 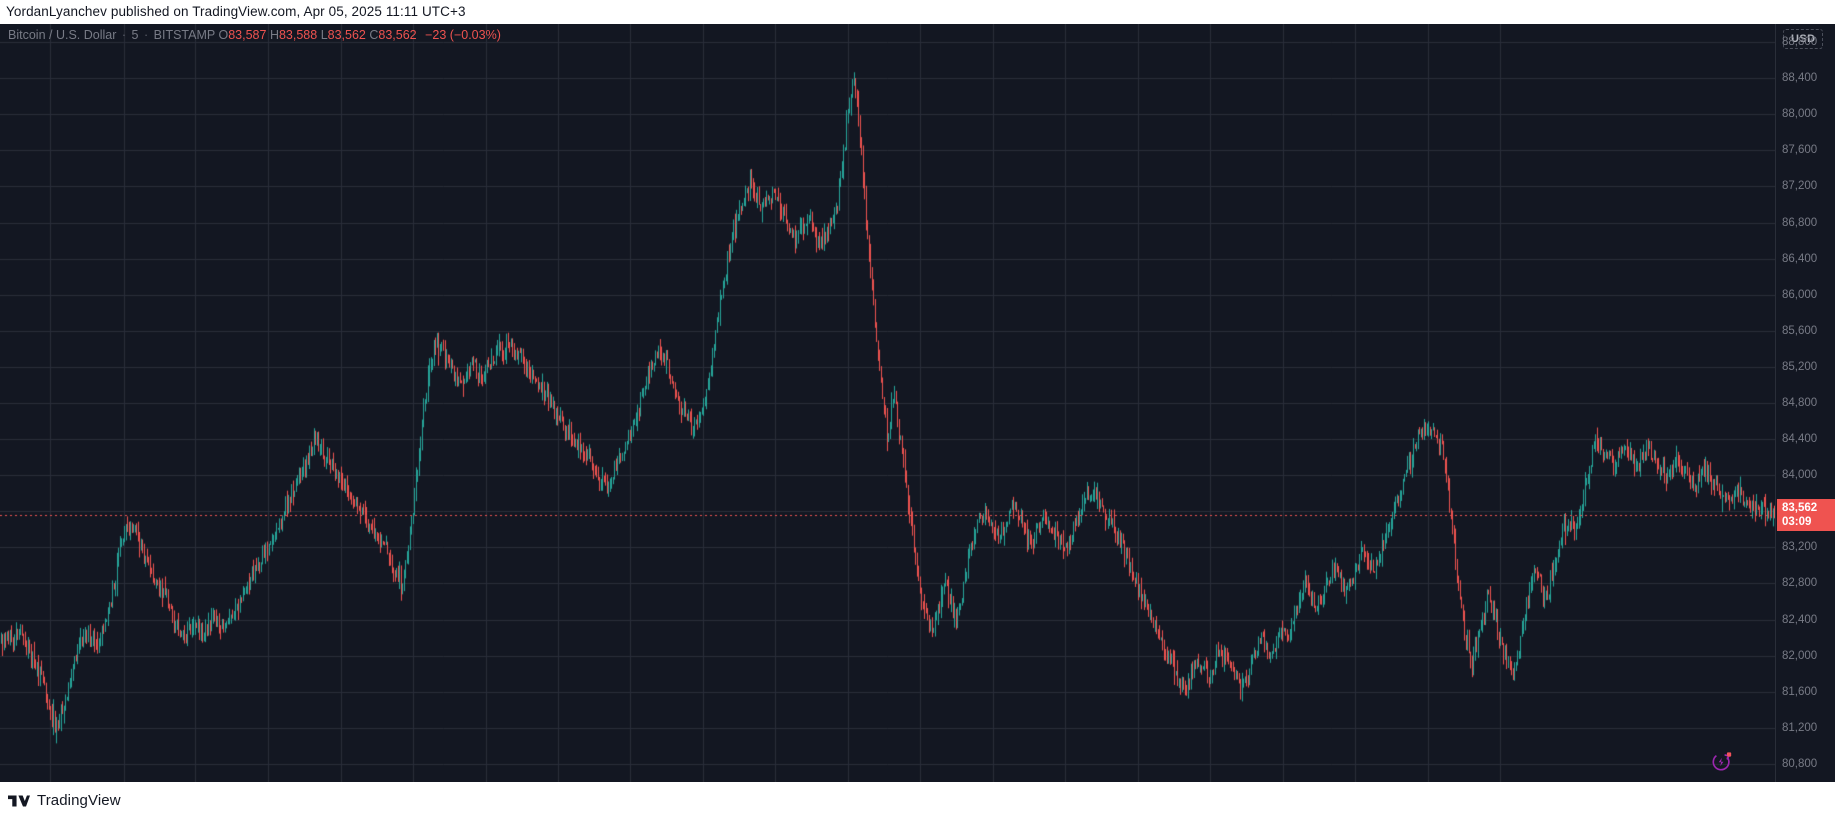 What do you see at coordinates (1800, 78) in the screenshot?
I see `price-tick: 88,400` at bounding box center [1800, 78].